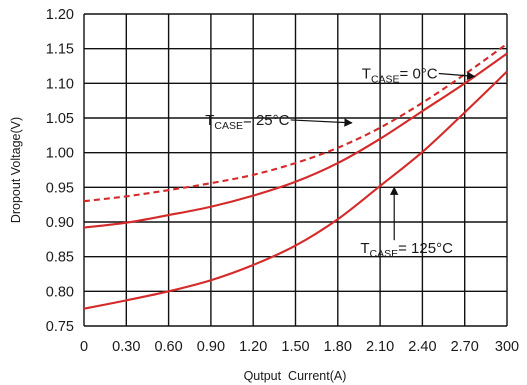  Describe the element at coordinates (60, 292) in the screenshot. I see `y-tick-label: 0.80` at that location.